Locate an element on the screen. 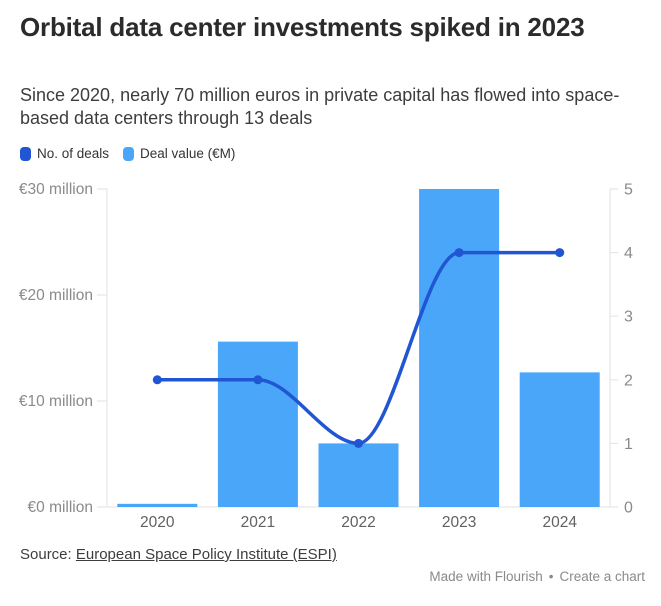  bar-2024 is located at coordinates (559, 439).